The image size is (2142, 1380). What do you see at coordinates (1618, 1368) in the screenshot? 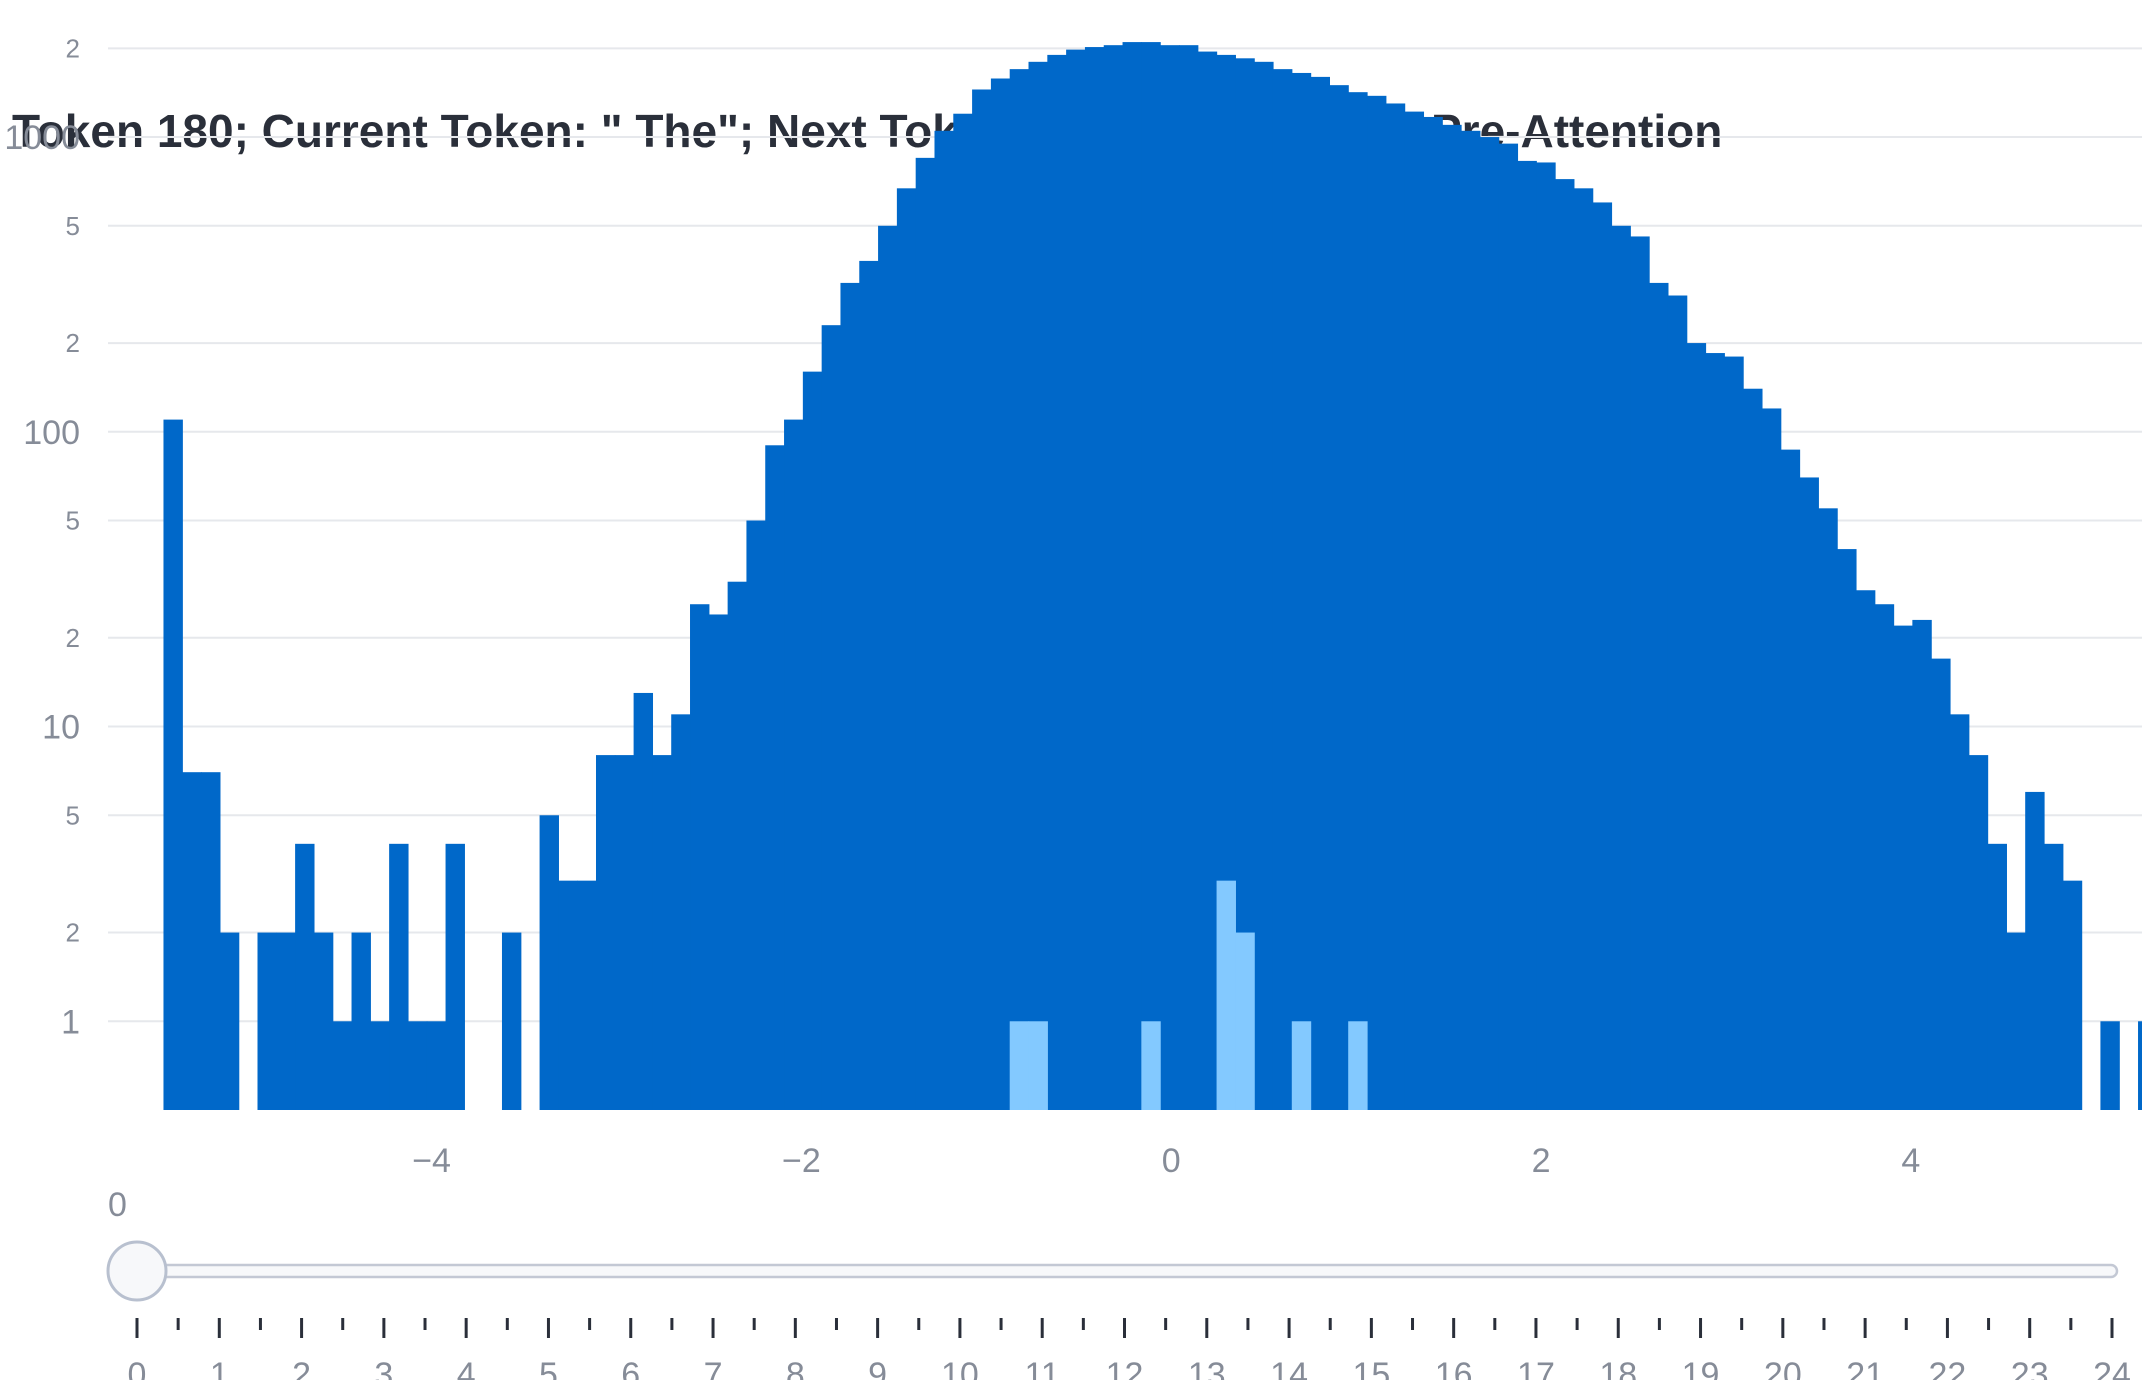
I see `slider-tick-label: 18` at bounding box center [1618, 1368].